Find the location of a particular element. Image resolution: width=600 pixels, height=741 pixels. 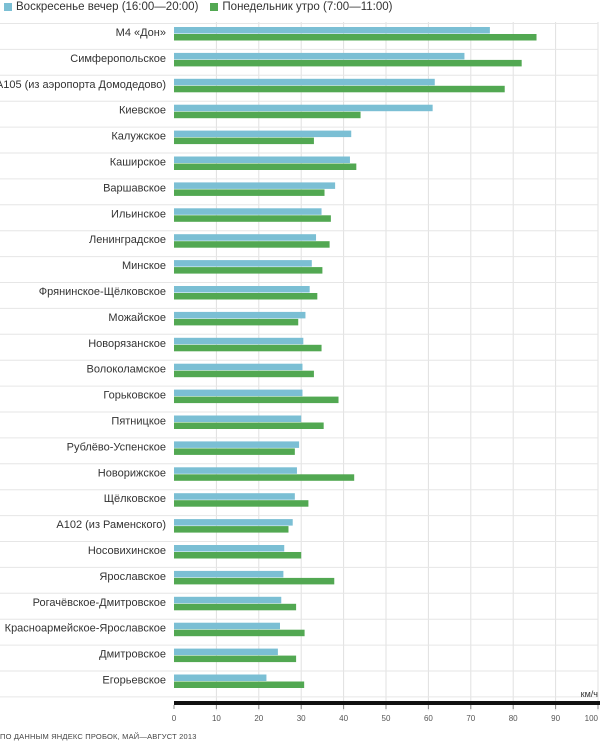

category-label: Горьковское is located at coordinates (134, 396).